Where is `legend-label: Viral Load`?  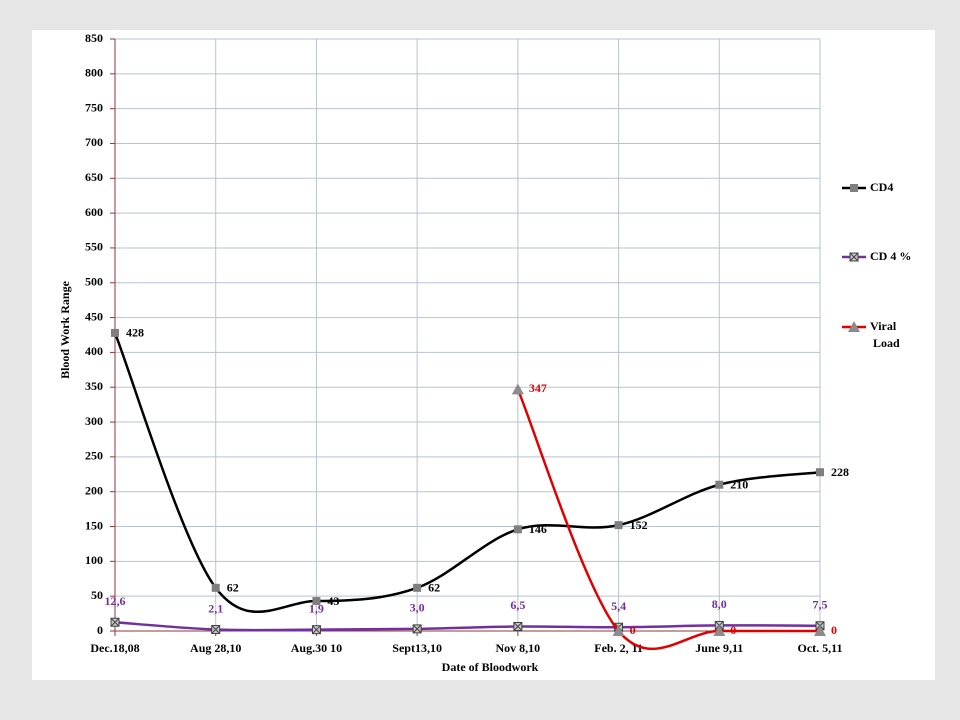 legend-label: Viral Load is located at coordinates (885, 334).